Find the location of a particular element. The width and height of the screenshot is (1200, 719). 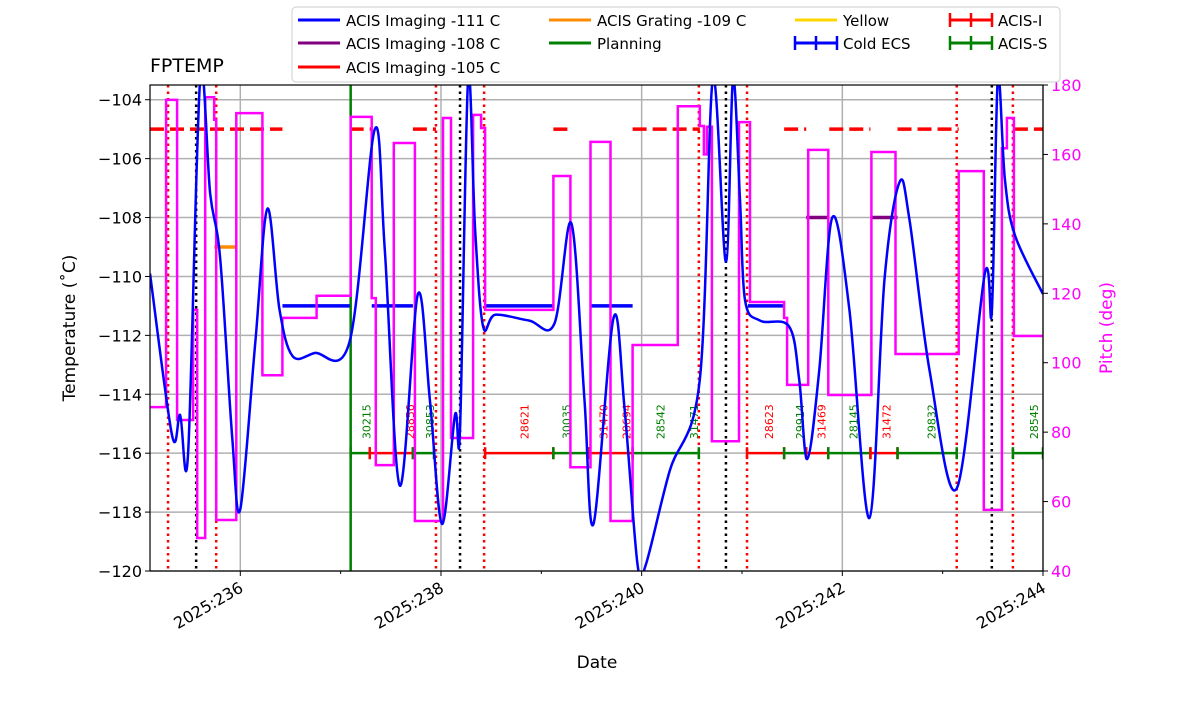

y2-tick-label: 120 is located at coordinates (1066, 293).